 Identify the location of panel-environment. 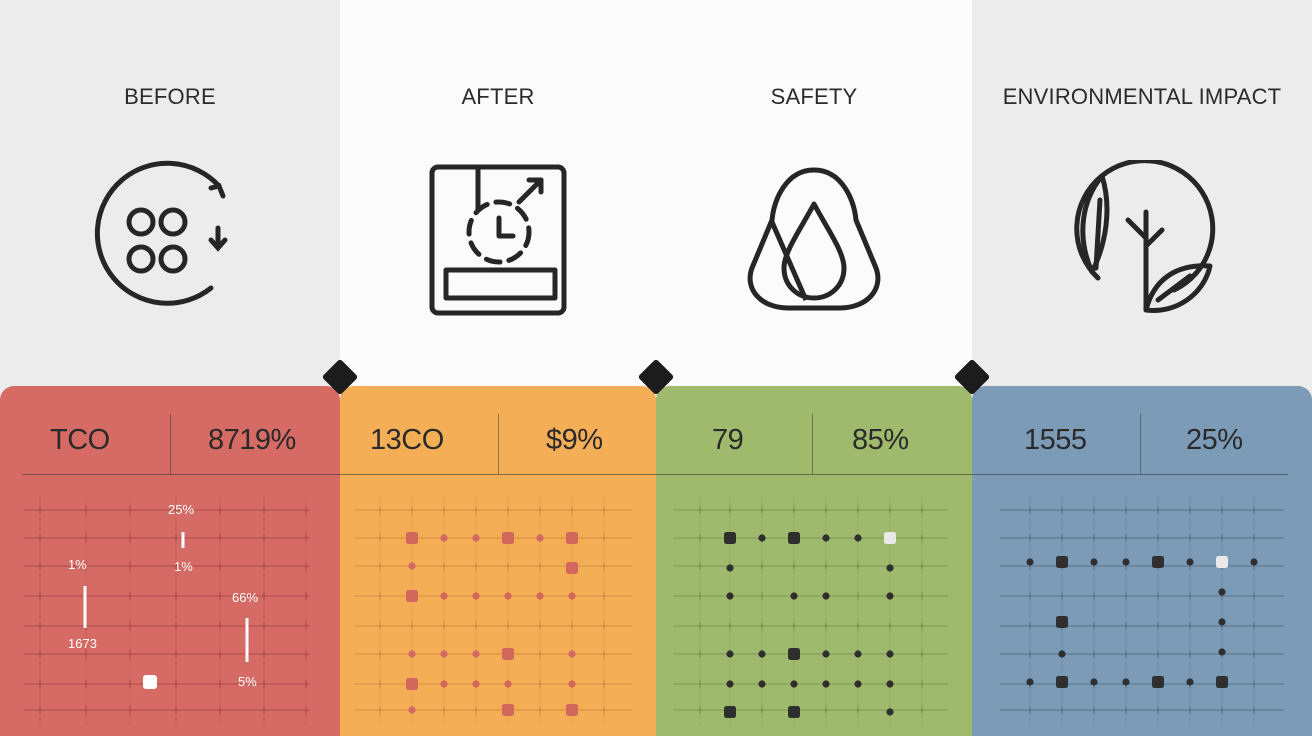
(1142, 561).